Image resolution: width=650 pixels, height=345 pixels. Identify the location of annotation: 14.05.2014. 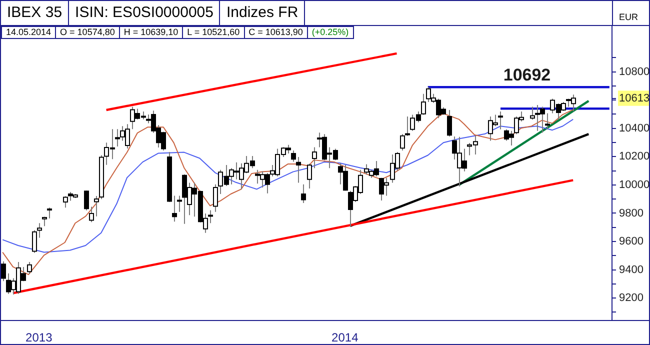
(29, 32).